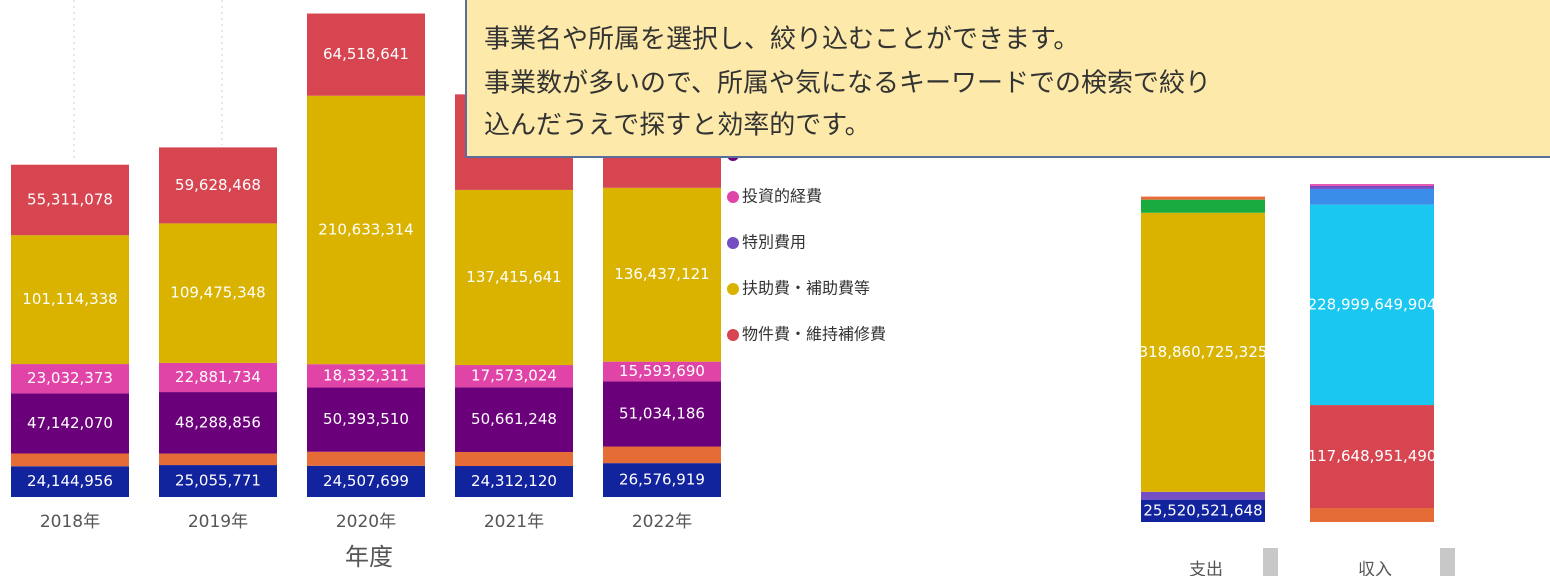 The height and width of the screenshot is (576, 1550). I want to click on data-label: 22,881,734, so click(218, 377).